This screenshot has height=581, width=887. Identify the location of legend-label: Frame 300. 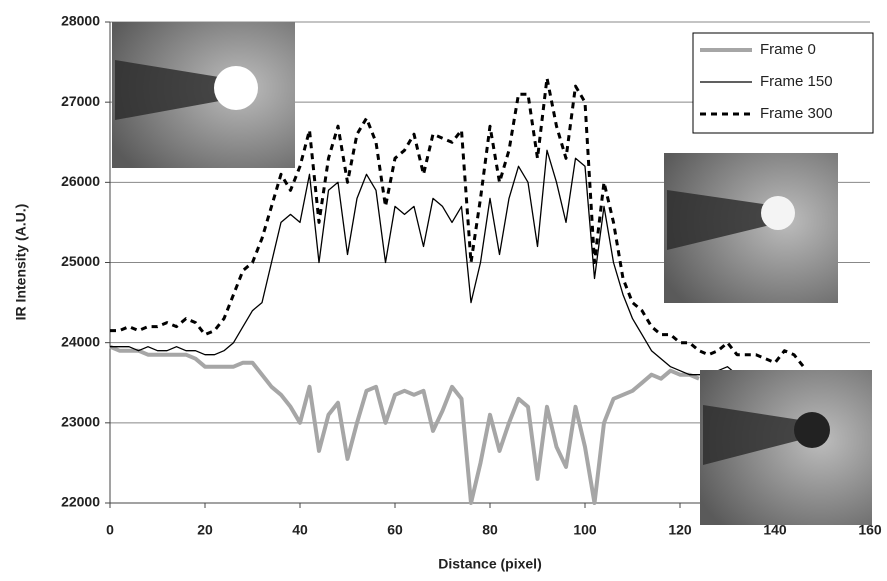
(796, 113).